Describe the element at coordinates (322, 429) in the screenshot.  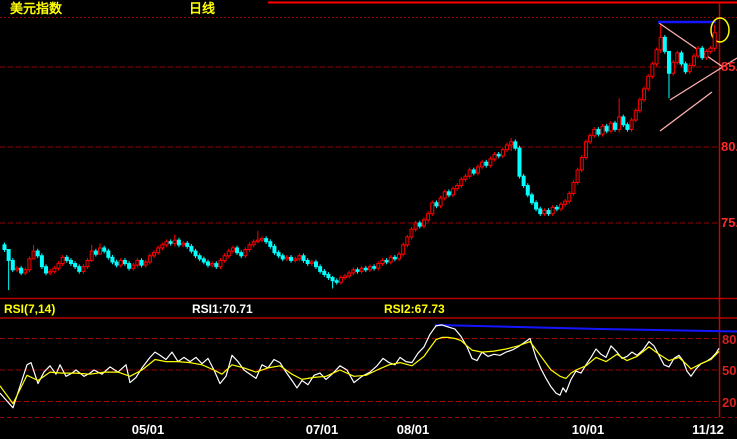
I see `date-label-0701: 07/01` at that location.